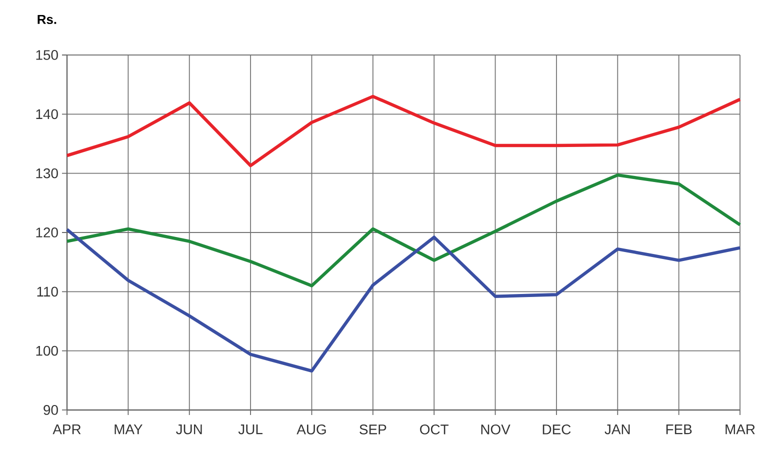 The image size is (773, 464). What do you see at coordinates (47, 291) in the screenshot?
I see `y-tick-label: 110` at bounding box center [47, 291].